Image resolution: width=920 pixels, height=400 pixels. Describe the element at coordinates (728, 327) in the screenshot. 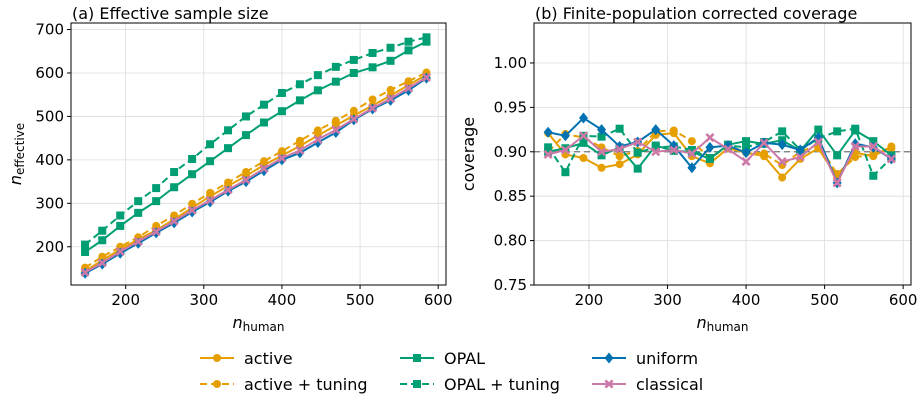

I see `x-axis-label-sub: human` at that location.